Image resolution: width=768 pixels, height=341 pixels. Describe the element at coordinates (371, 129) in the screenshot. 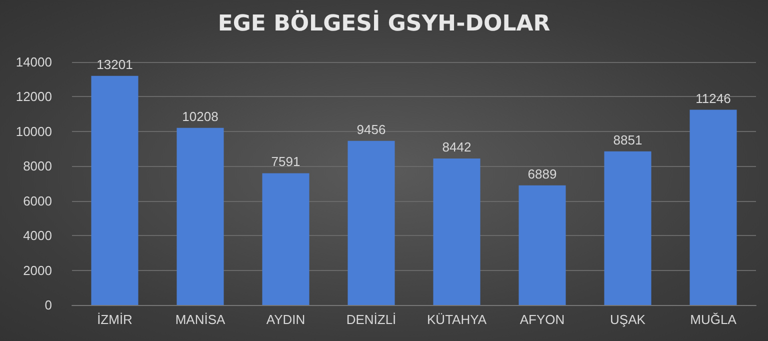

I see `data-label: 9456` at that location.